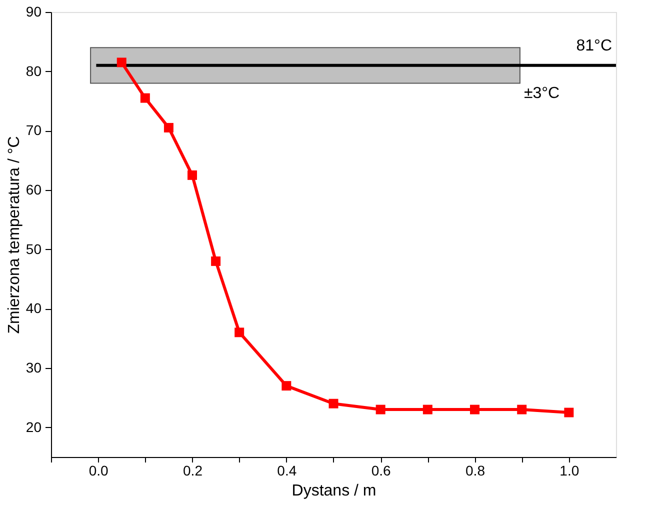 The width and height of the screenshot is (669, 521). Describe the element at coordinates (34, 130) in the screenshot. I see `y-tick-label: 70` at that location.